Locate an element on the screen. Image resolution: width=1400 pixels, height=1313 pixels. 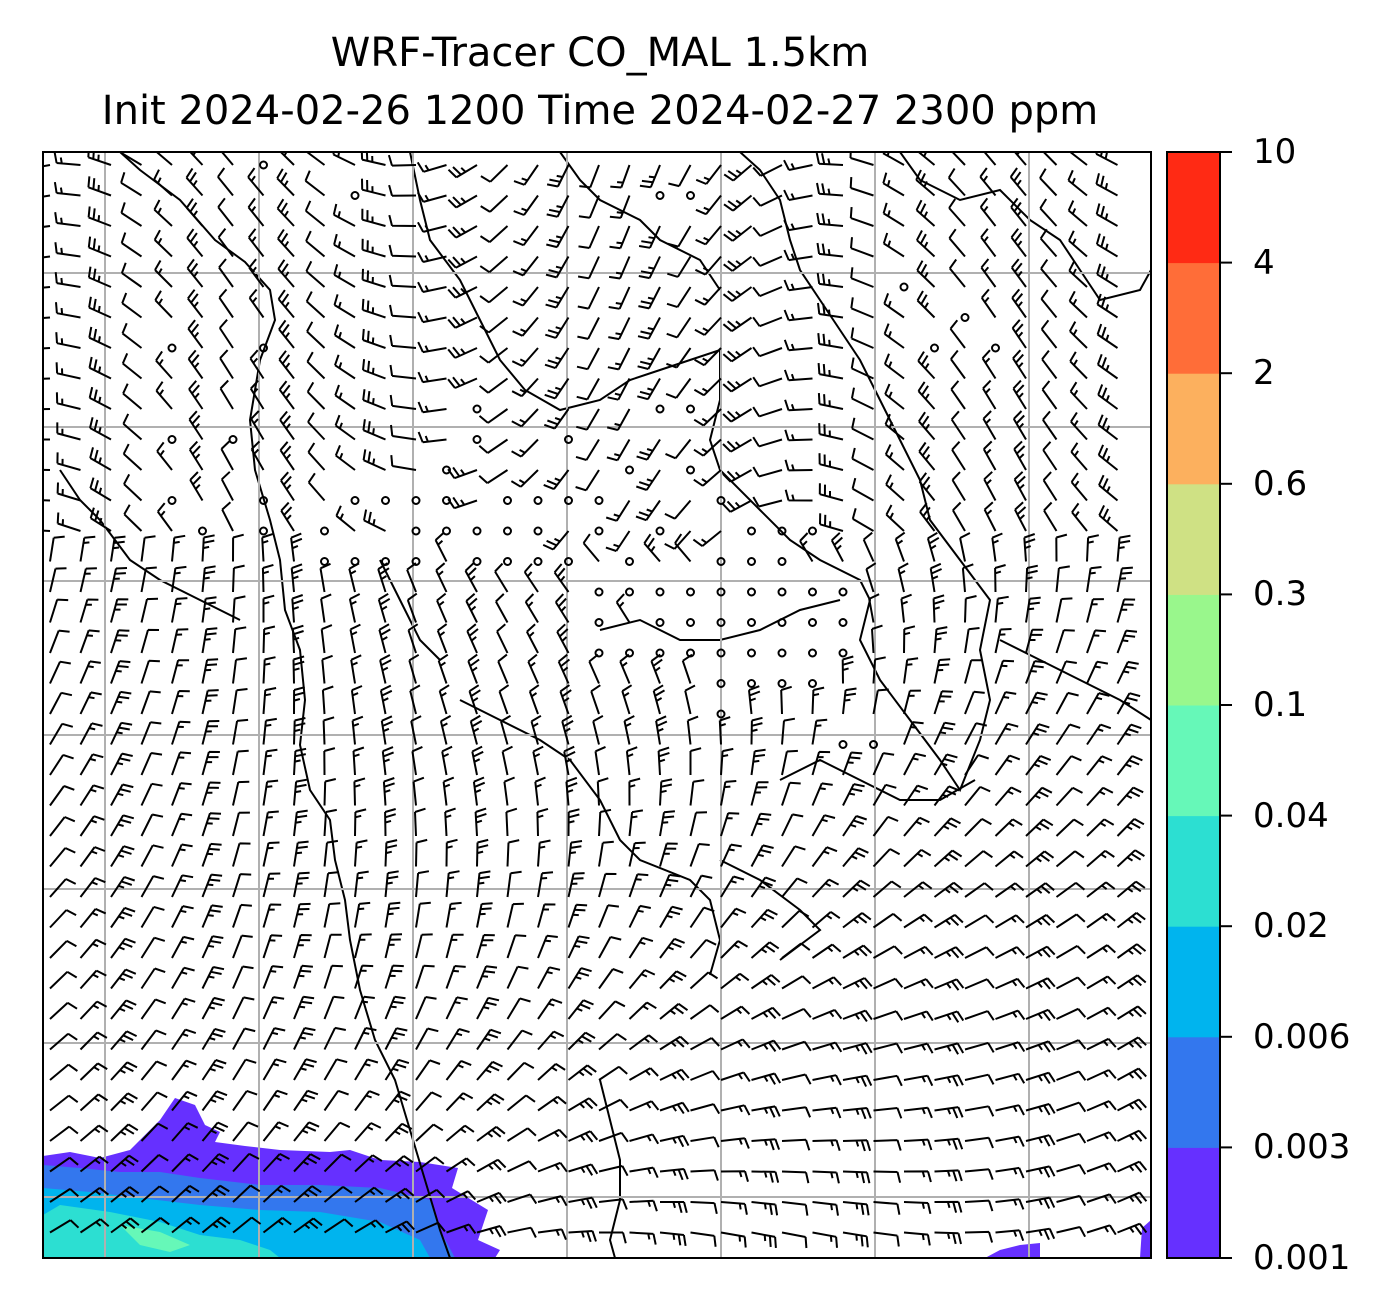
colorbar is located at coordinates (1199, 705).